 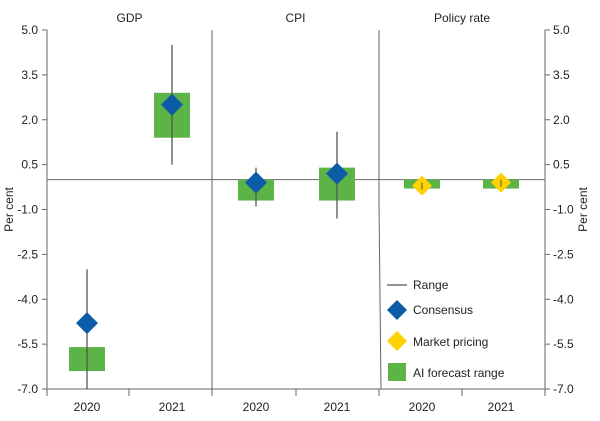 What do you see at coordinates (27, 344) in the screenshot?
I see `y-tick-label-left: -5.5` at bounding box center [27, 344].